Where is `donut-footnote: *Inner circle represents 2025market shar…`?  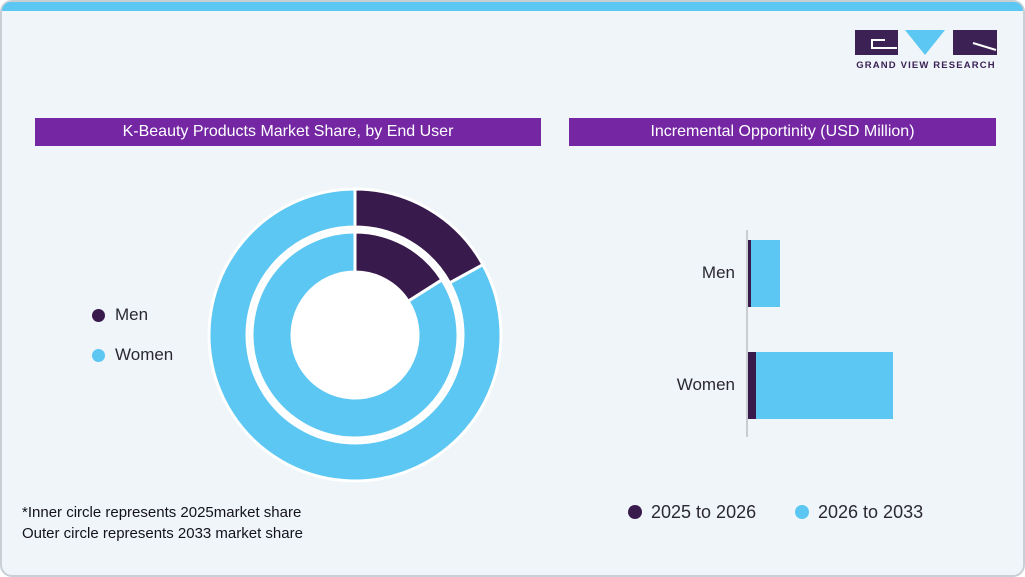 donut-footnote: *Inner circle represents 2025market shar… is located at coordinates (162, 523).